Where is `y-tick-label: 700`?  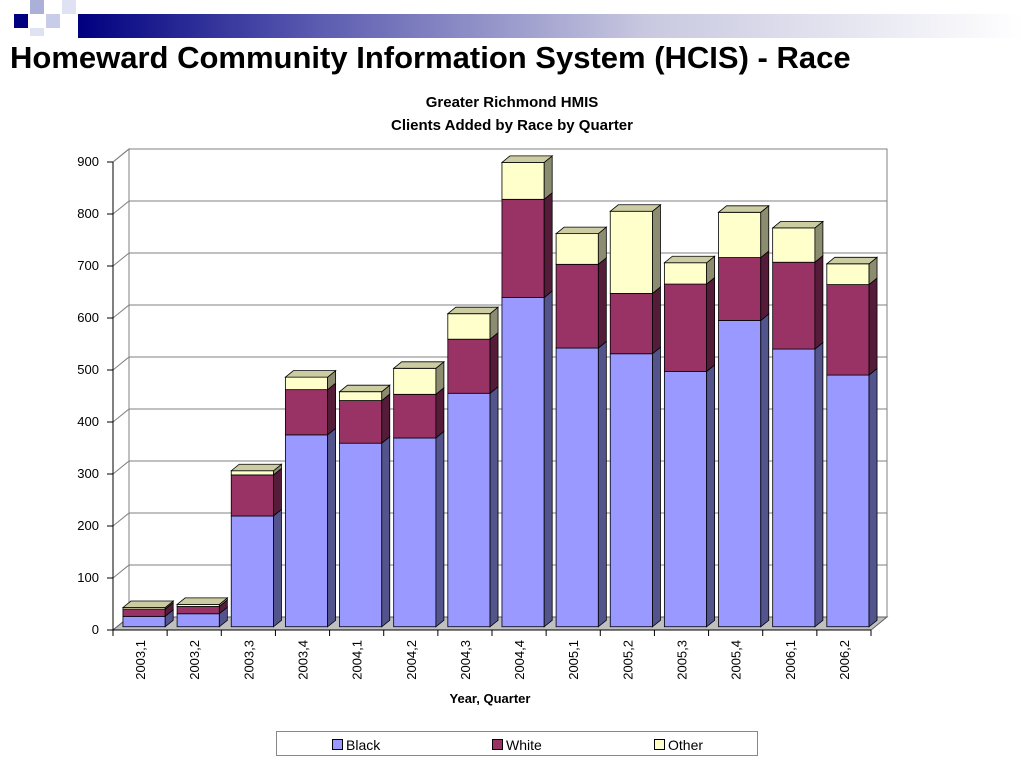
y-tick-label: 700 is located at coordinates (88, 265).